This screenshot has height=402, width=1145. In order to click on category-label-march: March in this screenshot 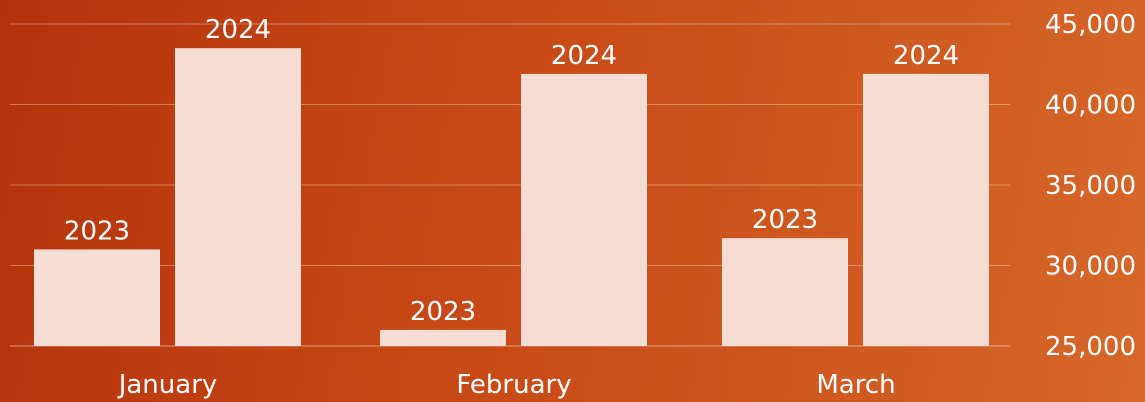, I will do `click(855, 385)`.